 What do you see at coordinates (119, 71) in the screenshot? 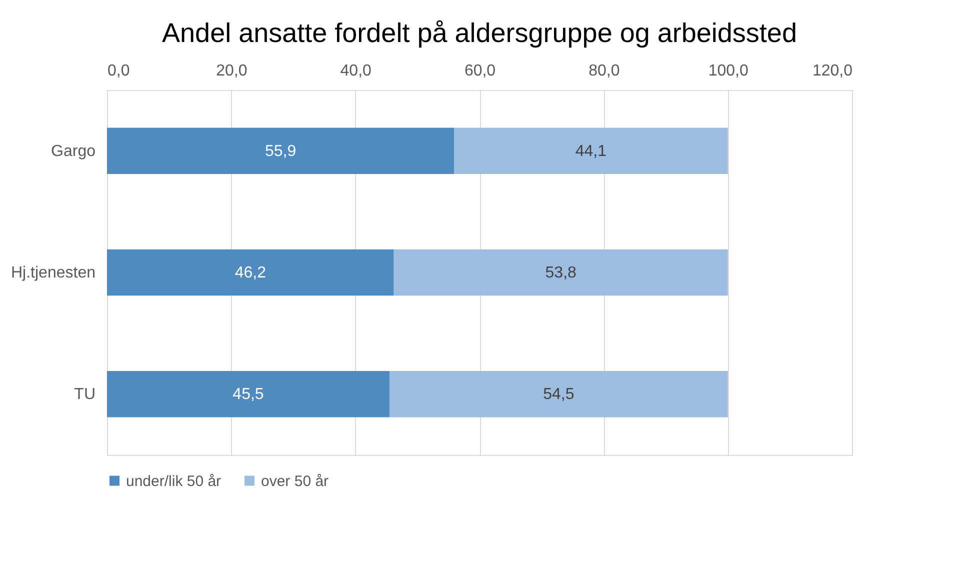
I see `x-tick-label: 0,0` at bounding box center [119, 71].